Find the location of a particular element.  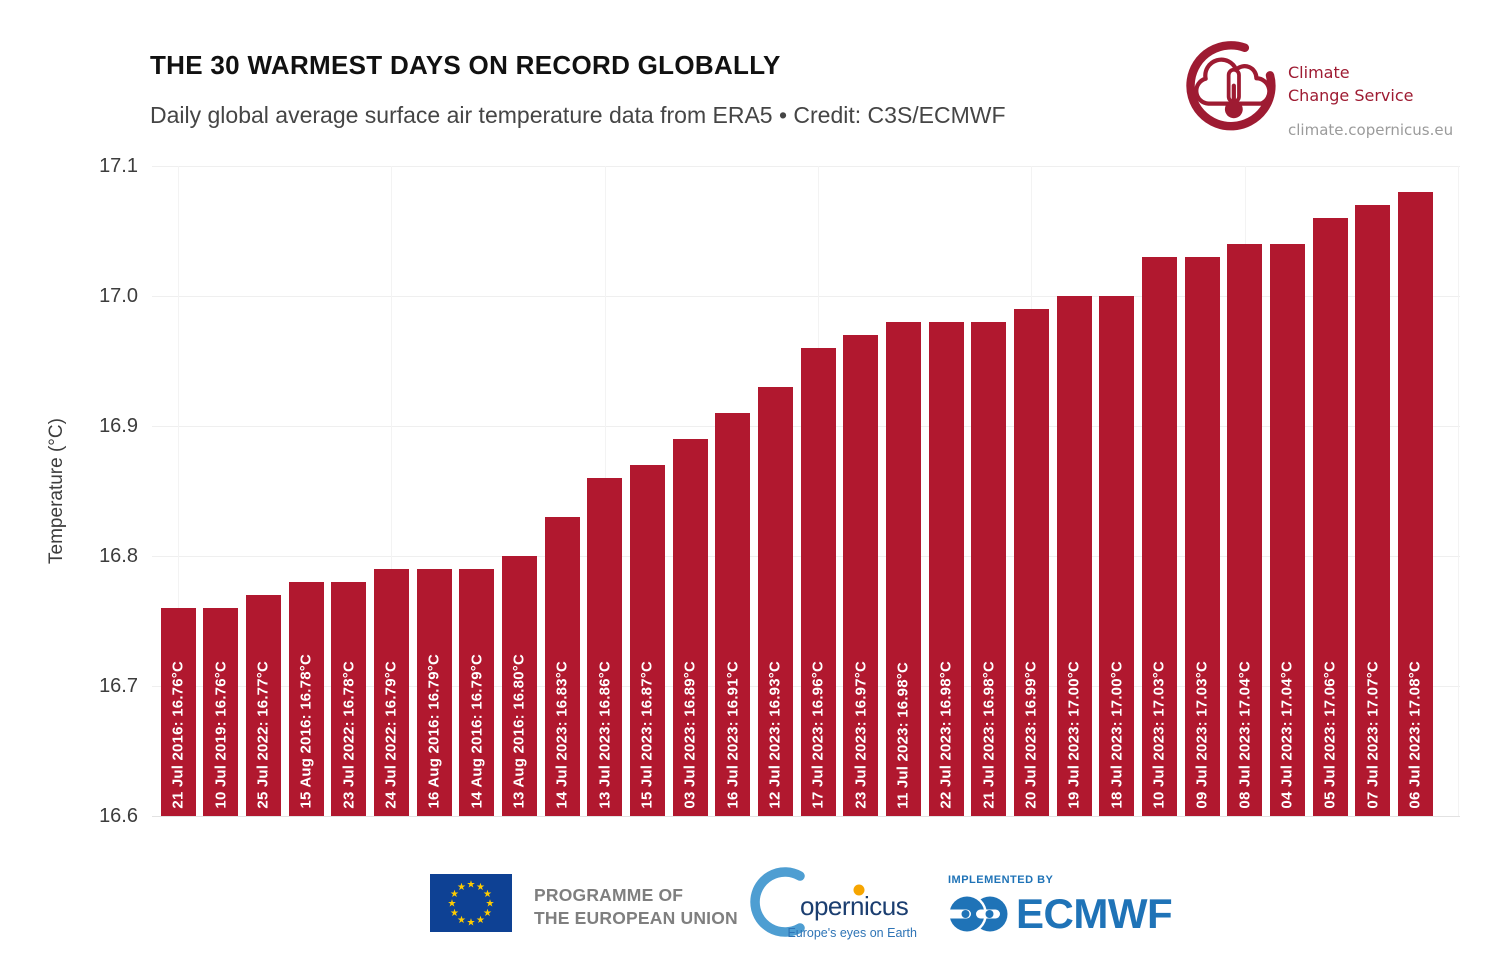

bar-label: 24 Jul 2022: 16.79°C is located at coordinates (391, 735).